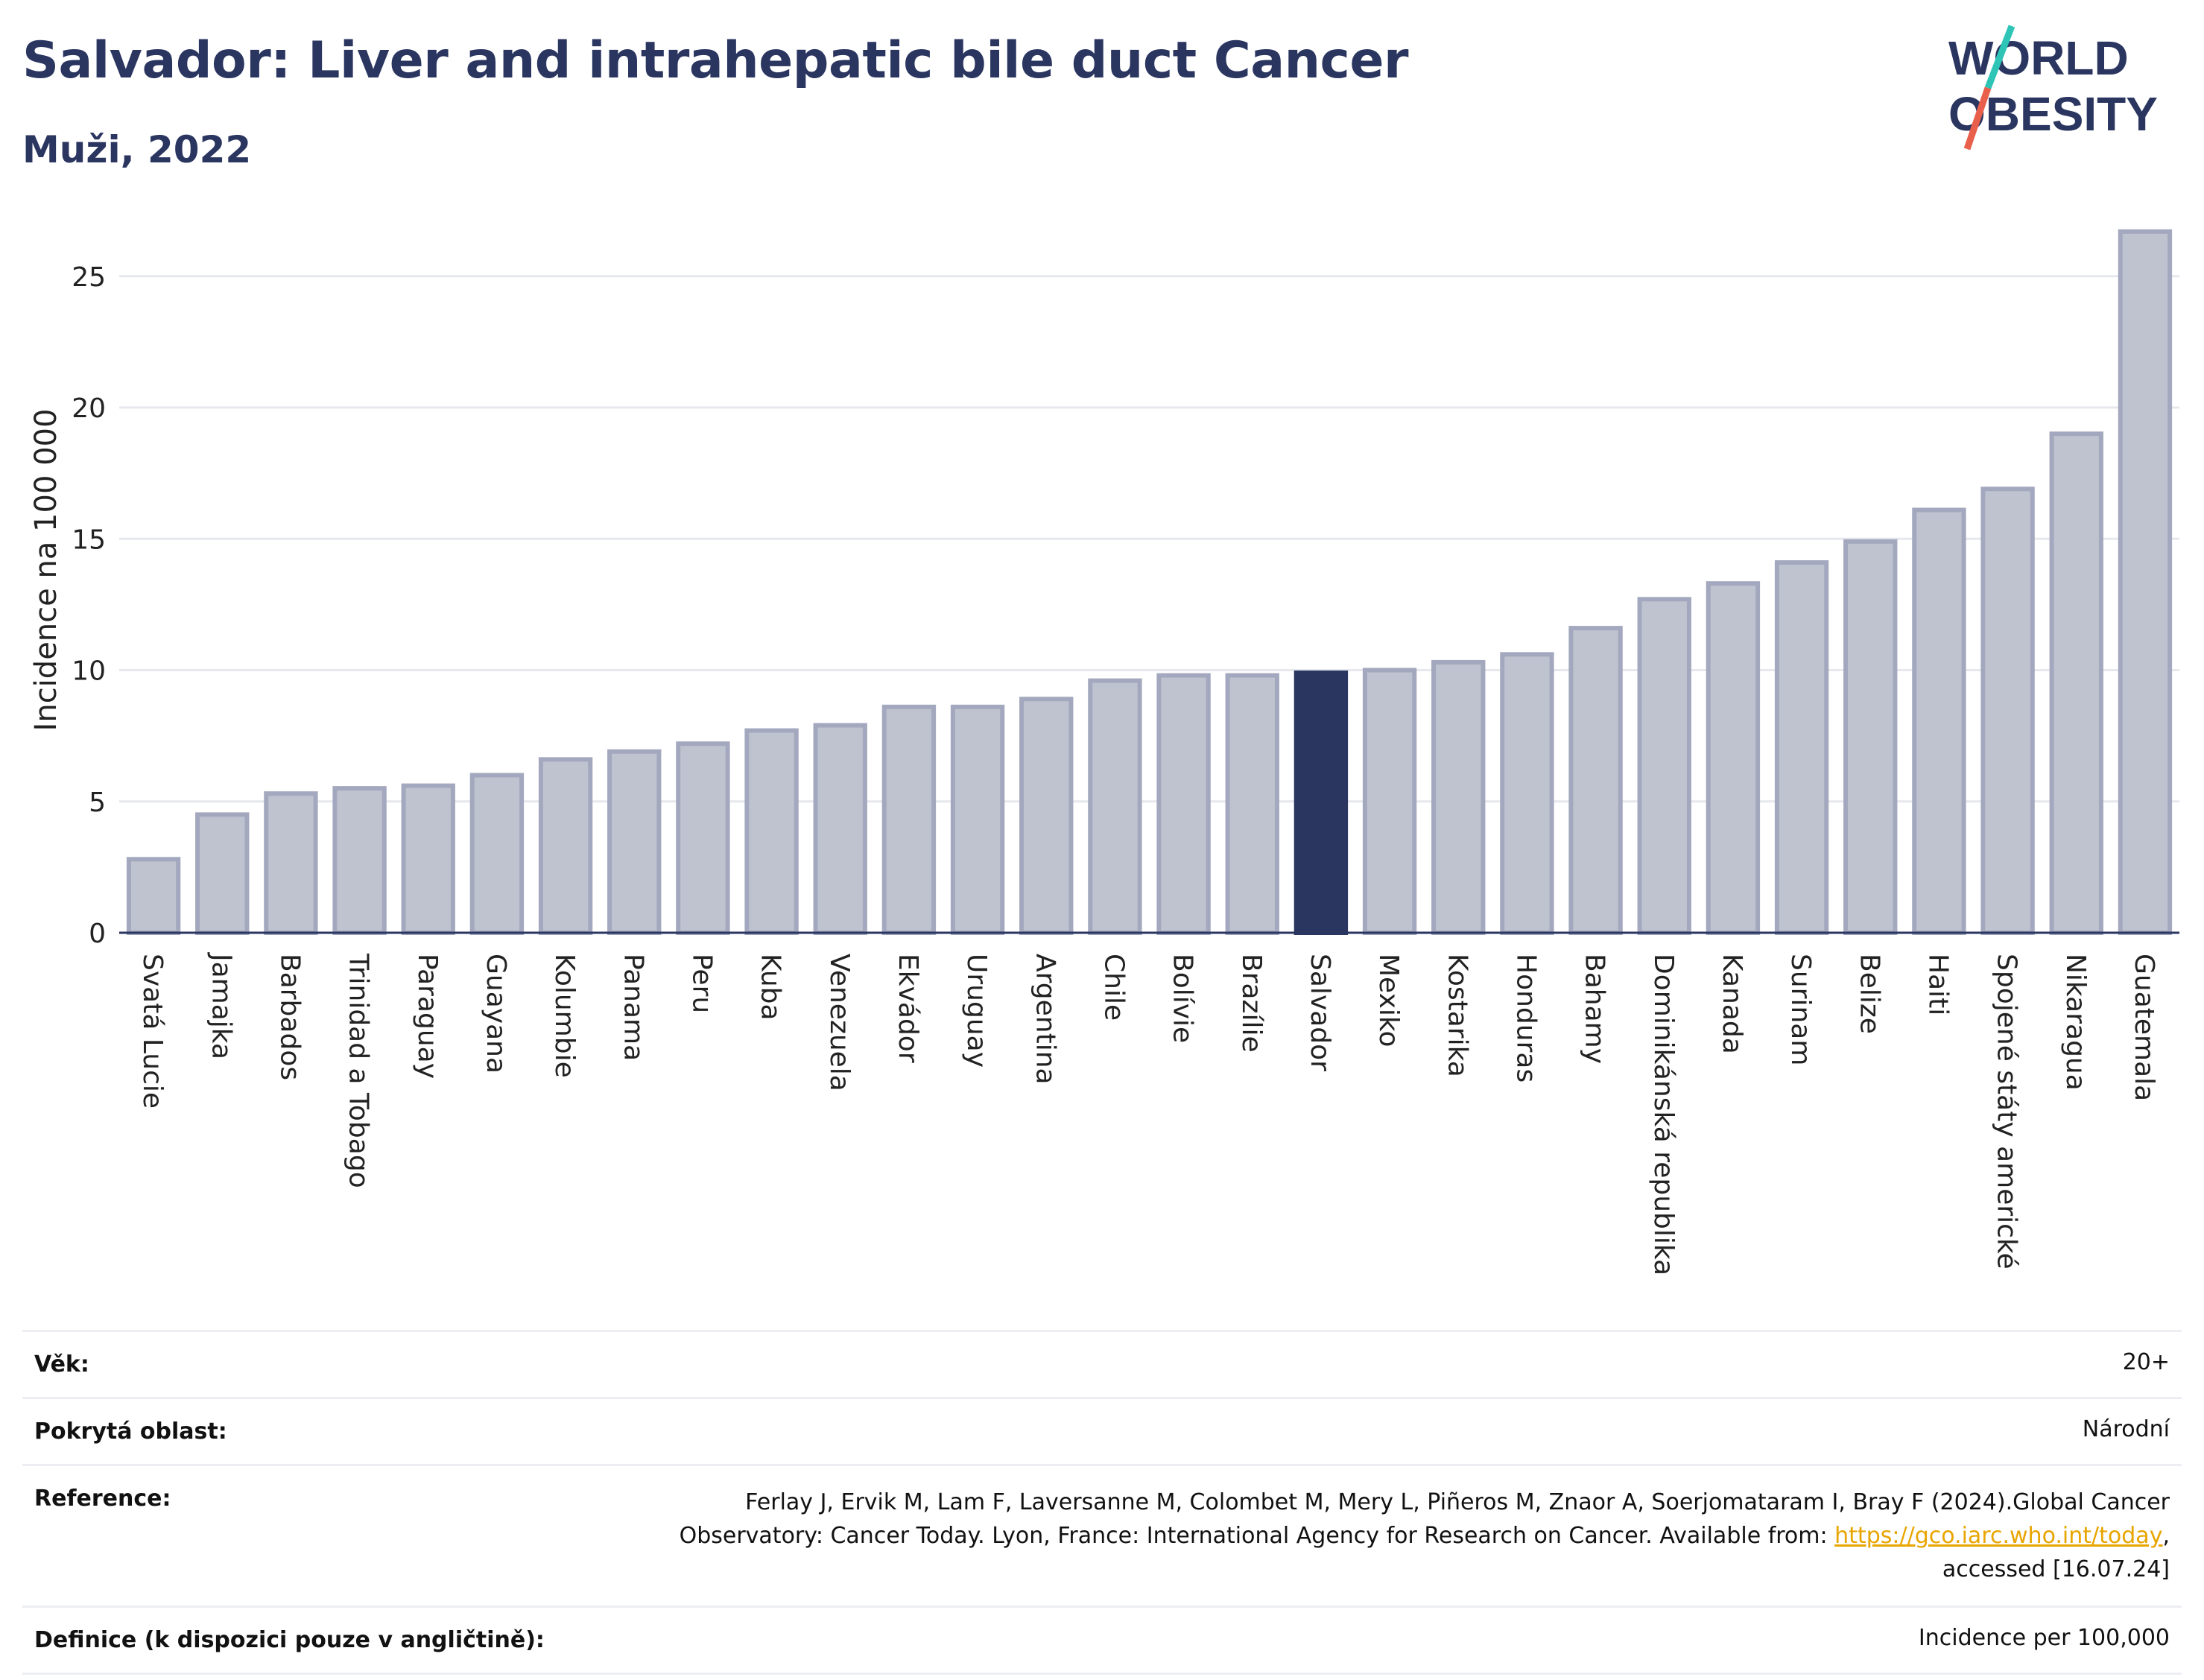  Describe the element at coordinates (909, 819) in the screenshot. I see `bar-ekvádor` at that location.